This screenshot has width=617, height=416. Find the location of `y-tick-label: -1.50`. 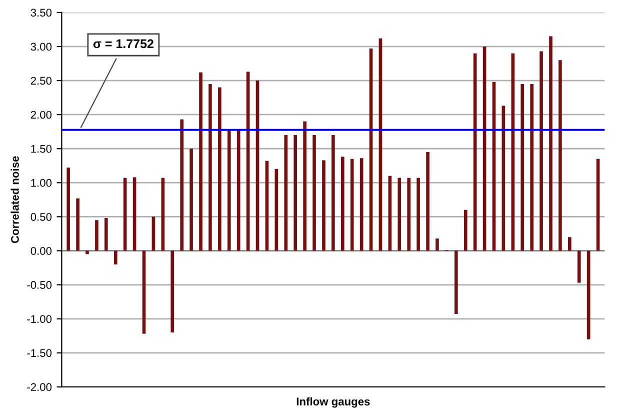

y-tick-label: -1.50 is located at coordinates (39, 353).